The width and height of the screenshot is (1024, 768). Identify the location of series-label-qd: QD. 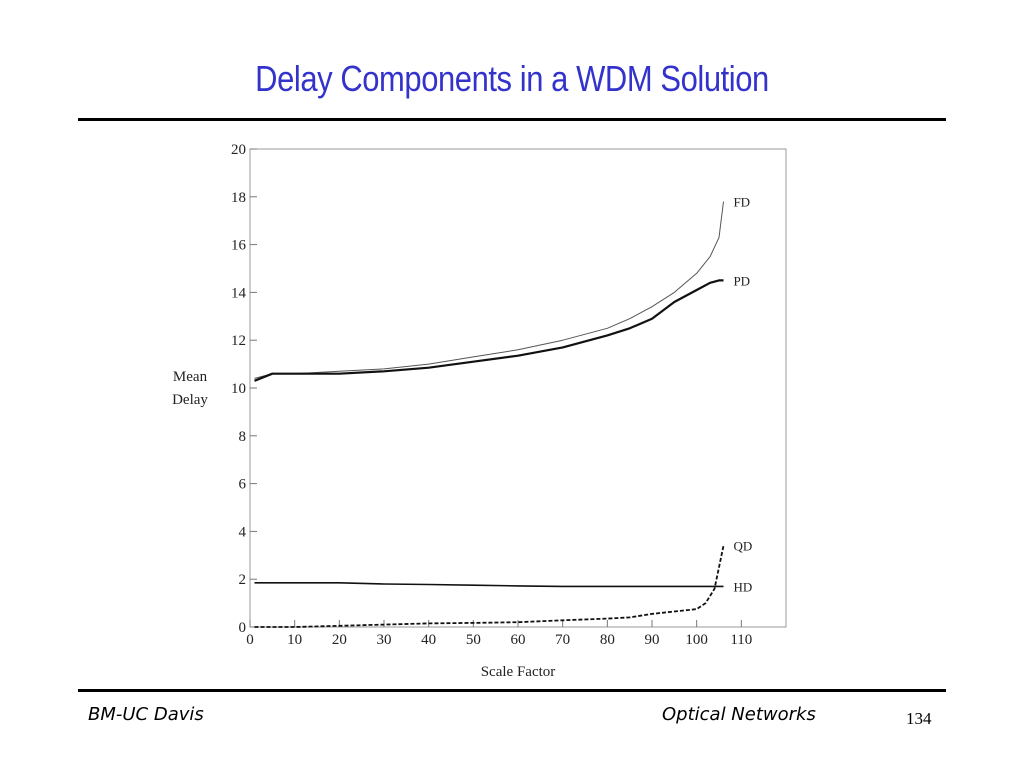
(742, 546).